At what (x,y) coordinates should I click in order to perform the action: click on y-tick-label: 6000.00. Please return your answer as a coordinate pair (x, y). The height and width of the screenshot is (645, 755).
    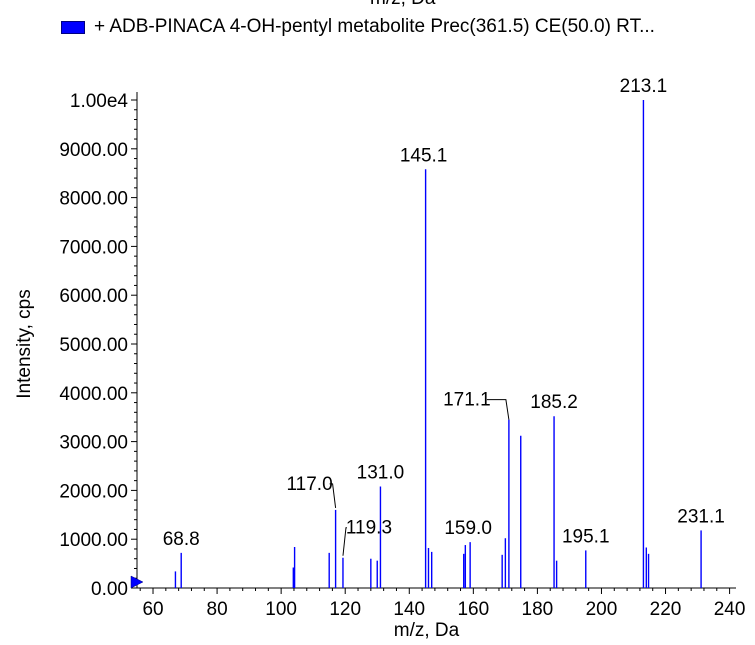
    Looking at the image, I should click on (93, 296).